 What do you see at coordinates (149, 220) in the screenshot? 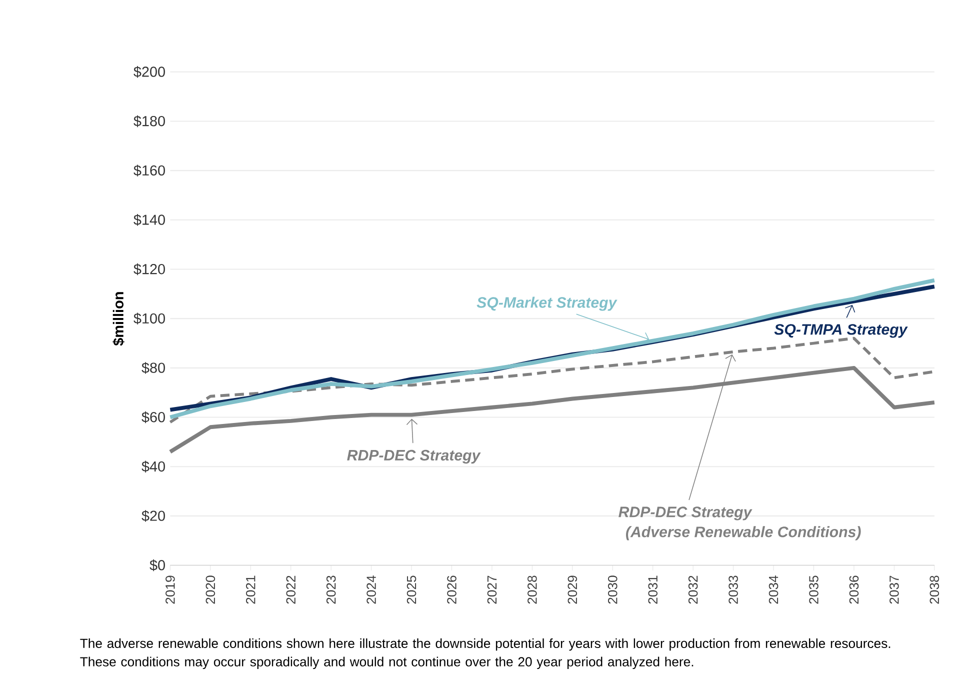
I see `y-tick-label: $140` at bounding box center [149, 220].